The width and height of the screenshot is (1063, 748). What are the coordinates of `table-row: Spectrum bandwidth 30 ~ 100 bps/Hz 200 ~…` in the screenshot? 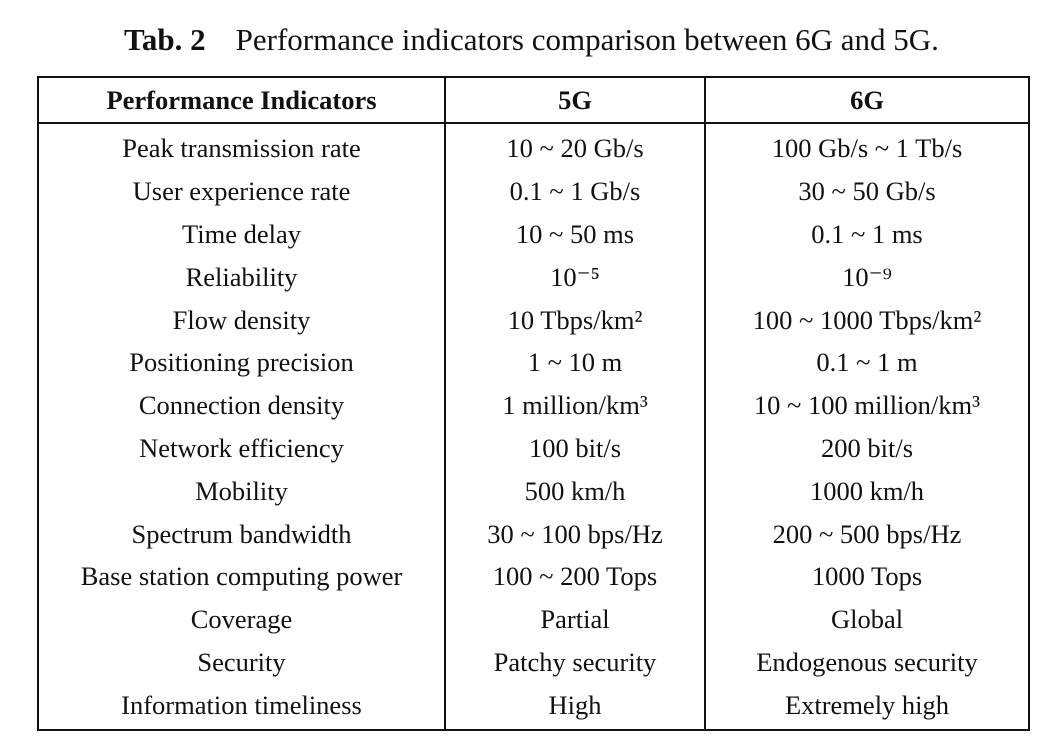 It's located at (533, 533).